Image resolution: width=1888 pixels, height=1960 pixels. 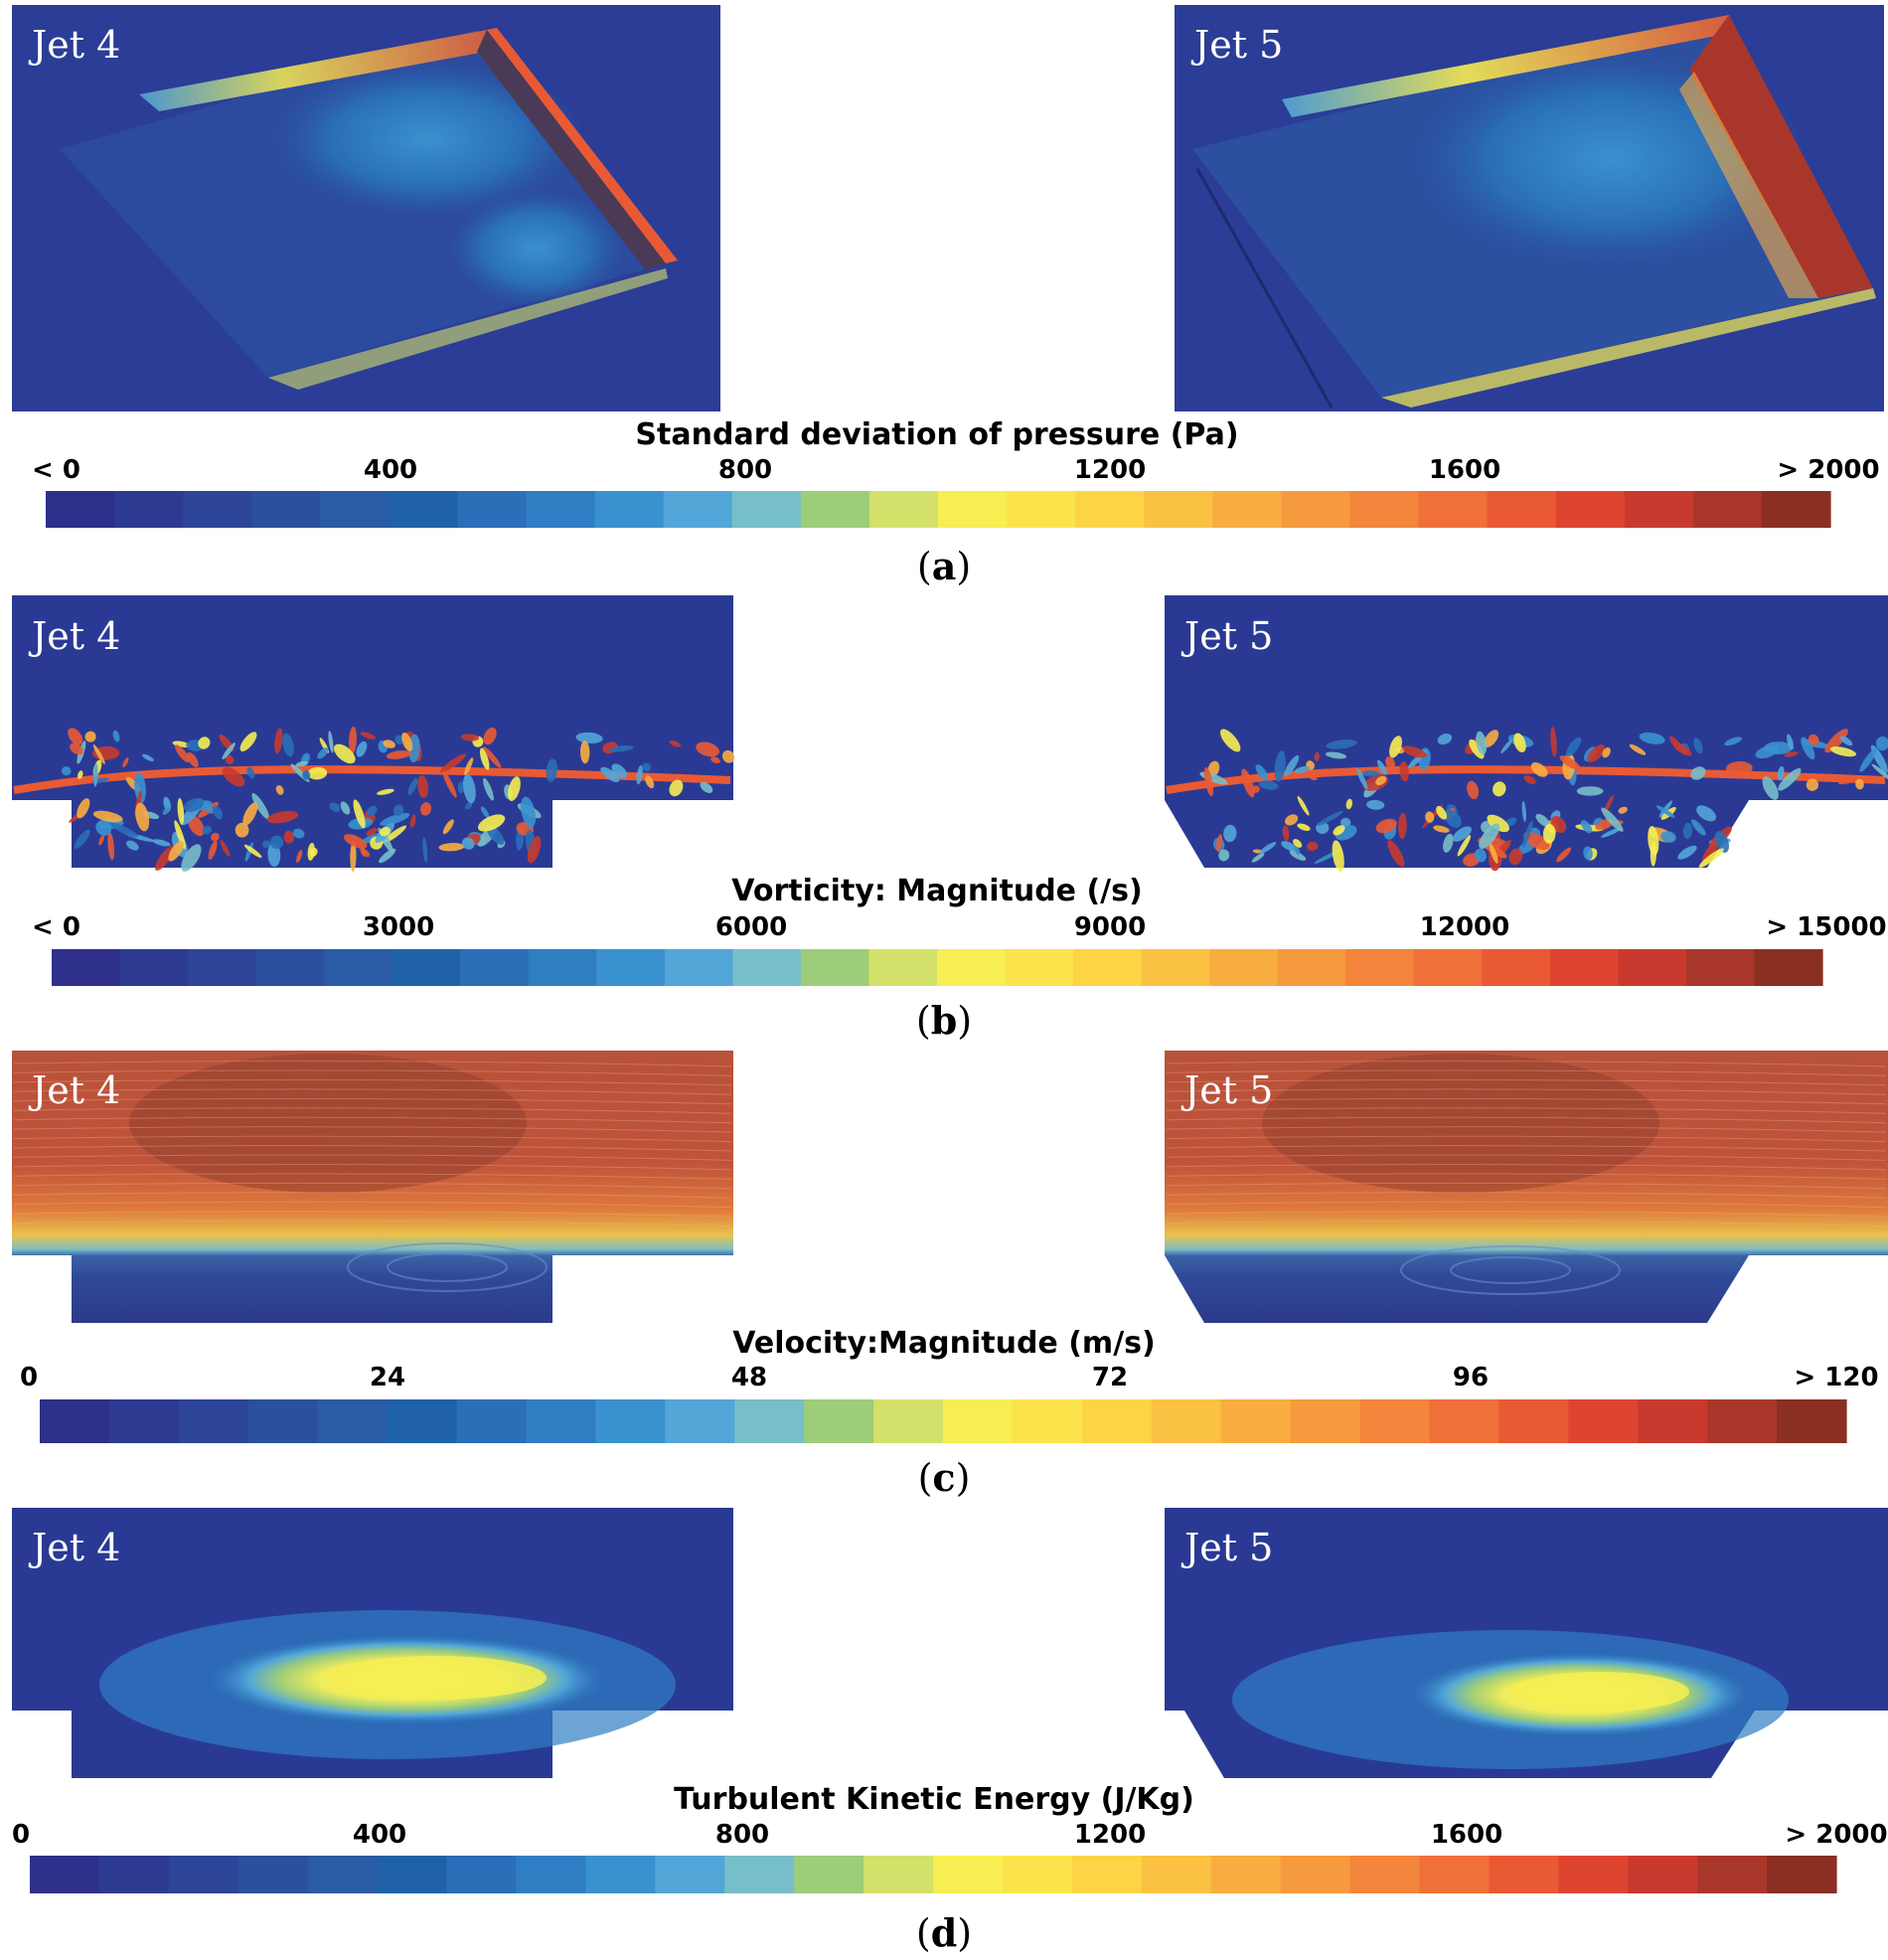 What do you see at coordinates (391, 470) in the screenshot?
I see `colorbar-tick-label: 400` at bounding box center [391, 470].